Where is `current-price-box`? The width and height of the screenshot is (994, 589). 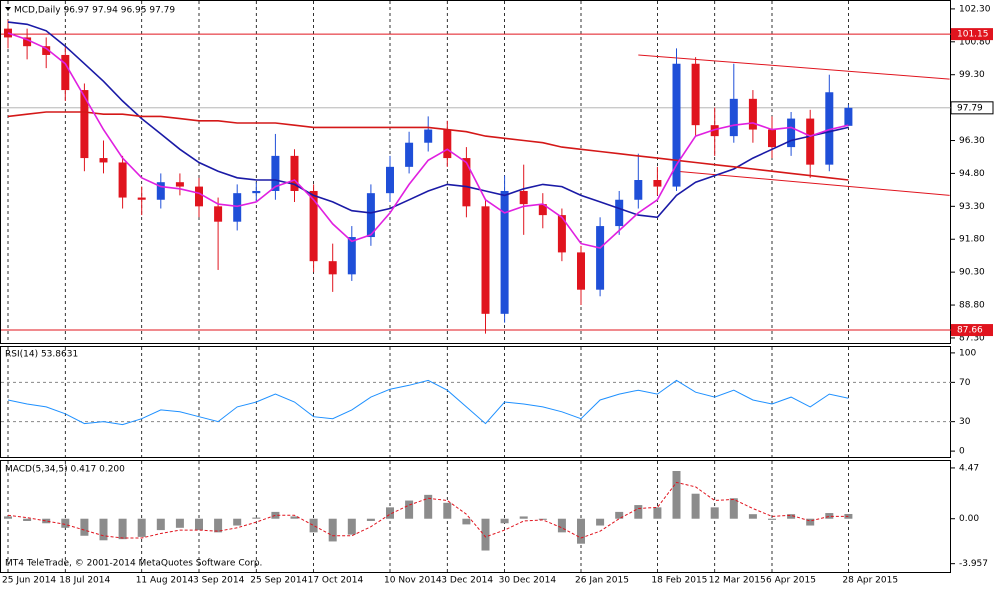 current-price-box is located at coordinates (972, 108).